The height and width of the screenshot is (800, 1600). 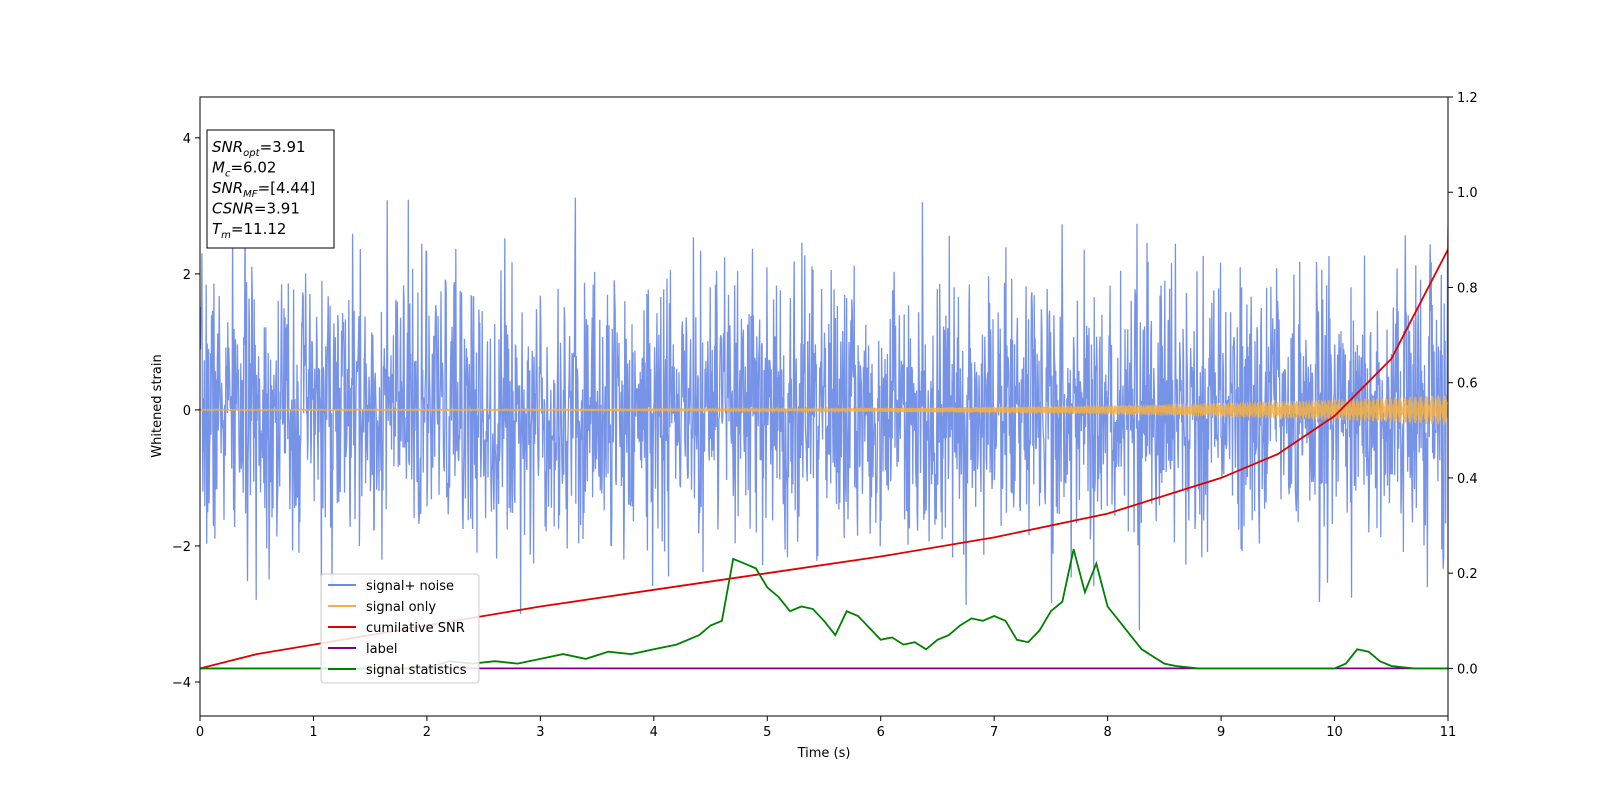 I want to click on x-axis-label: Time (s), so click(x=824, y=753).